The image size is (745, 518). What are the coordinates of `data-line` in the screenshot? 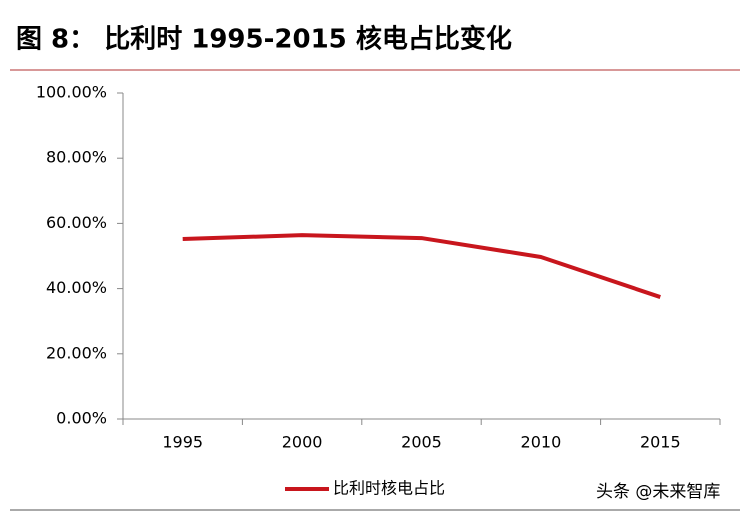 It's located at (421, 266).